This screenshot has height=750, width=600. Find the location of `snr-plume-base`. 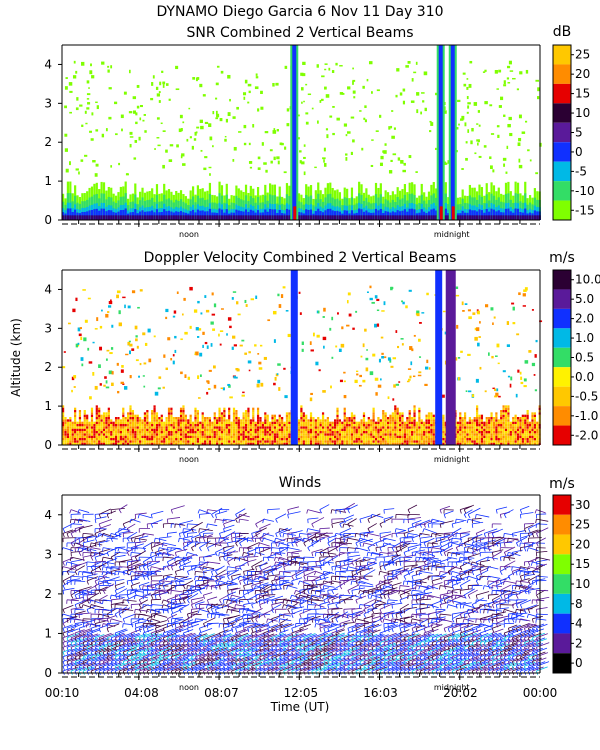

snr-plume-base is located at coordinates (441, 213).